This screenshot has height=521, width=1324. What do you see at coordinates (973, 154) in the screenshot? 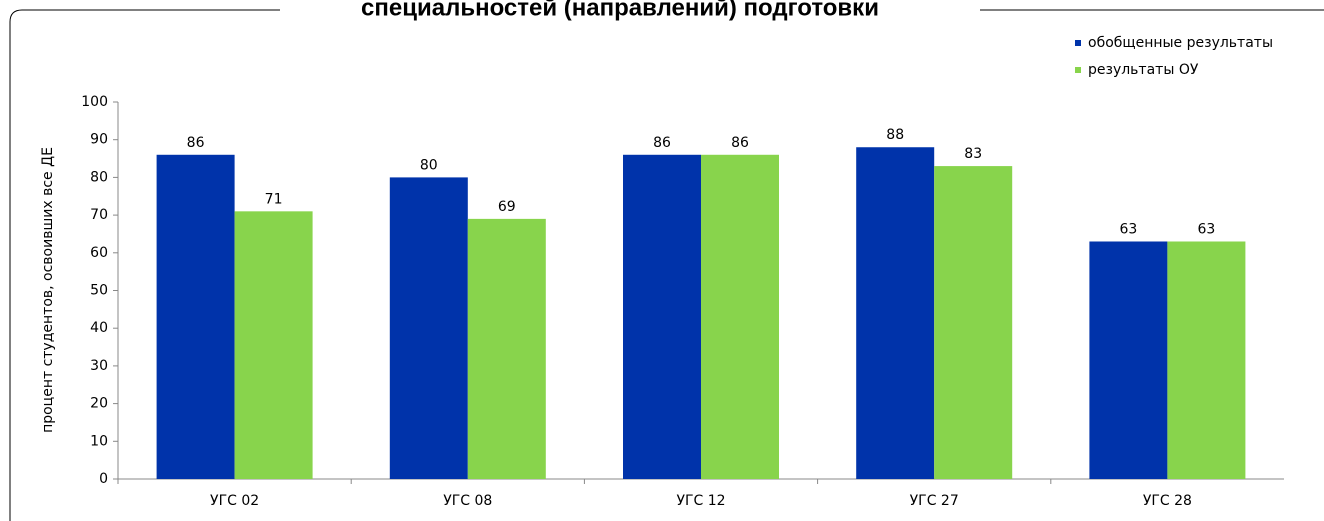
I see `data-label: 83` at bounding box center [973, 154].